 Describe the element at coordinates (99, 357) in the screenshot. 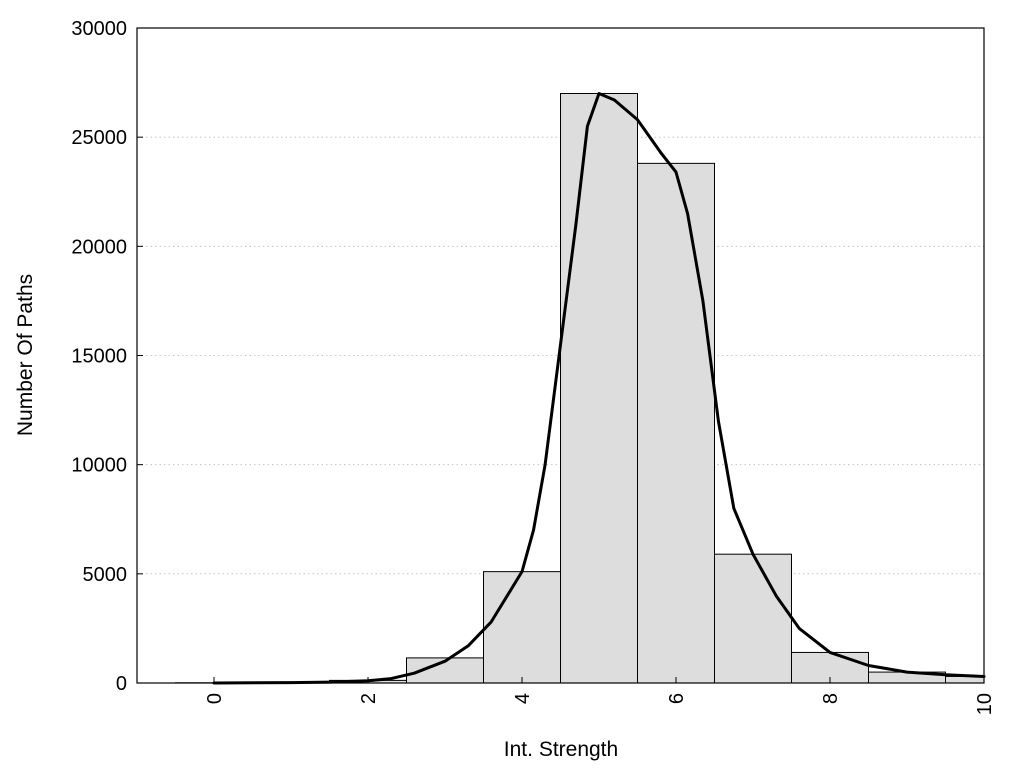

I see `y-tick-label: 15000` at that location.